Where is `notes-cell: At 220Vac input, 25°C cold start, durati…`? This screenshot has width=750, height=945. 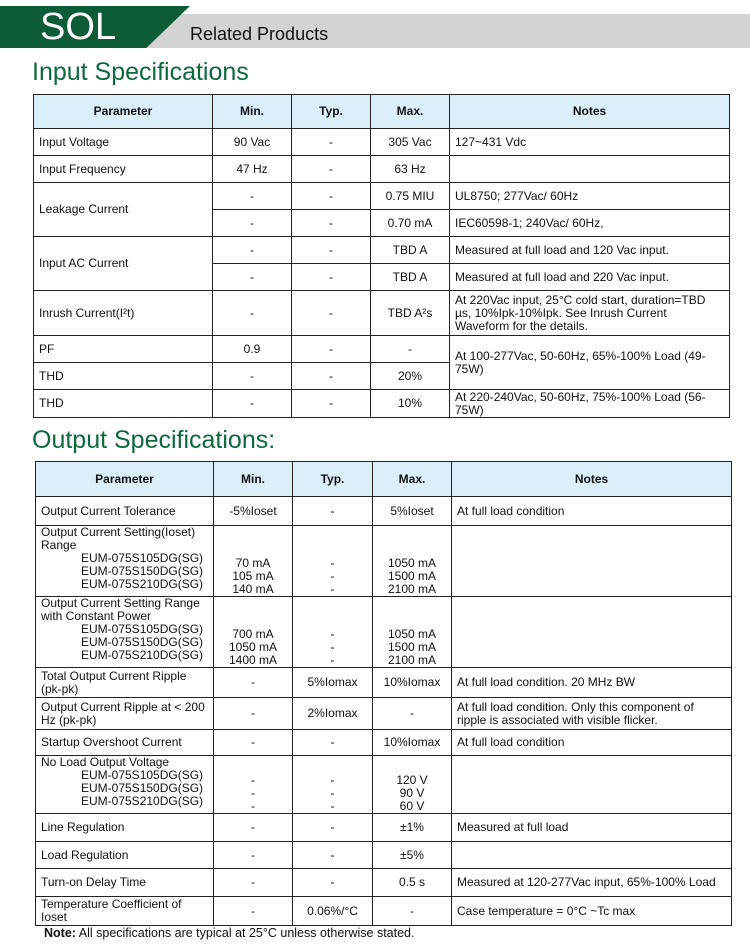 notes-cell: At 220Vac input, 25°C cold start, durati… is located at coordinates (589, 313).